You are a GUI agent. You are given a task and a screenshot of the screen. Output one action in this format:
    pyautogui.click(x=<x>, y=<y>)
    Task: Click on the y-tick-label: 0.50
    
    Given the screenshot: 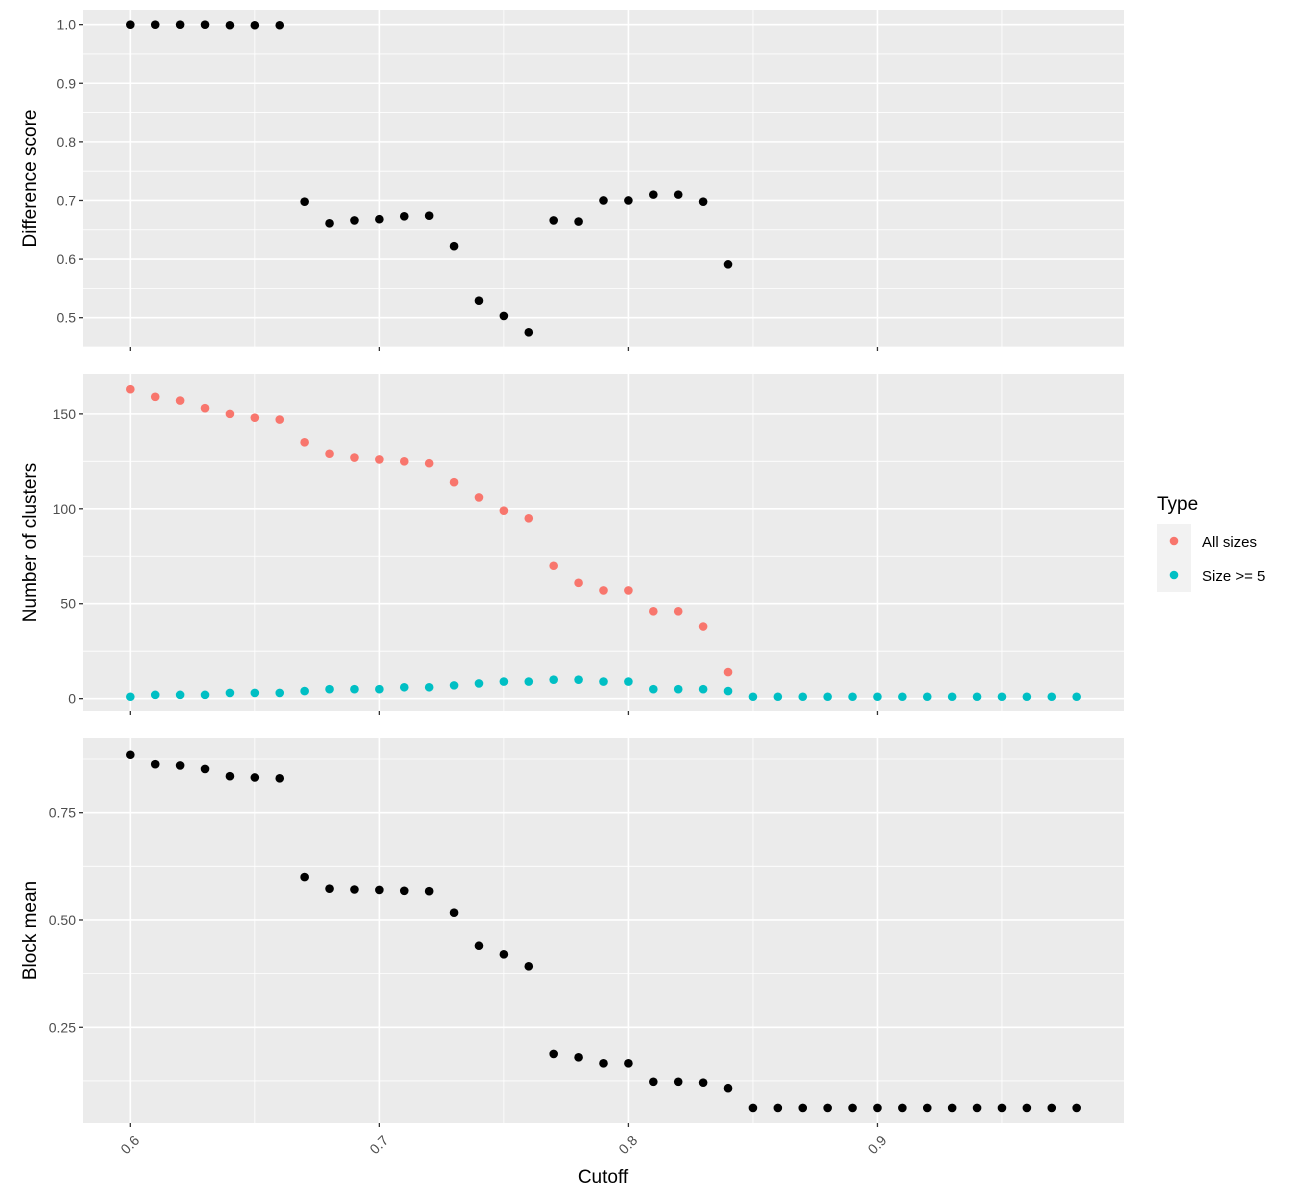 What is the action you would take?
    pyautogui.click(x=62, y=920)
    